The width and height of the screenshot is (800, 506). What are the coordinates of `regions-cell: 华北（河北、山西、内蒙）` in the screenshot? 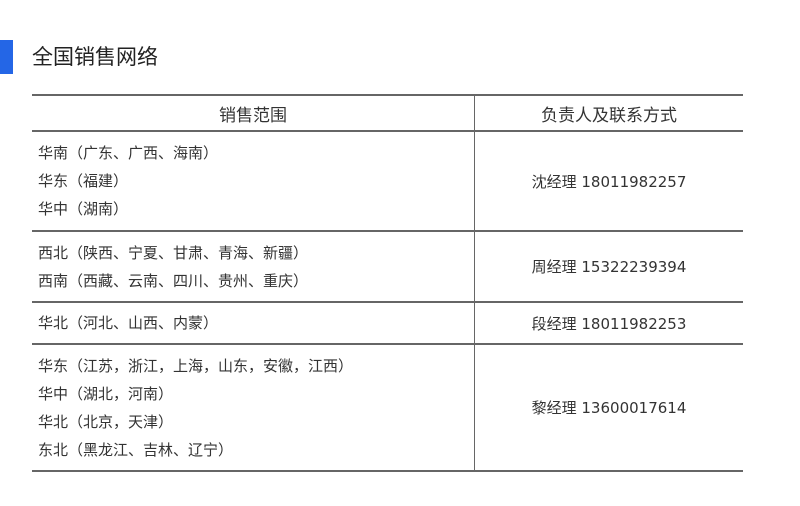 It's located at (253, 323).